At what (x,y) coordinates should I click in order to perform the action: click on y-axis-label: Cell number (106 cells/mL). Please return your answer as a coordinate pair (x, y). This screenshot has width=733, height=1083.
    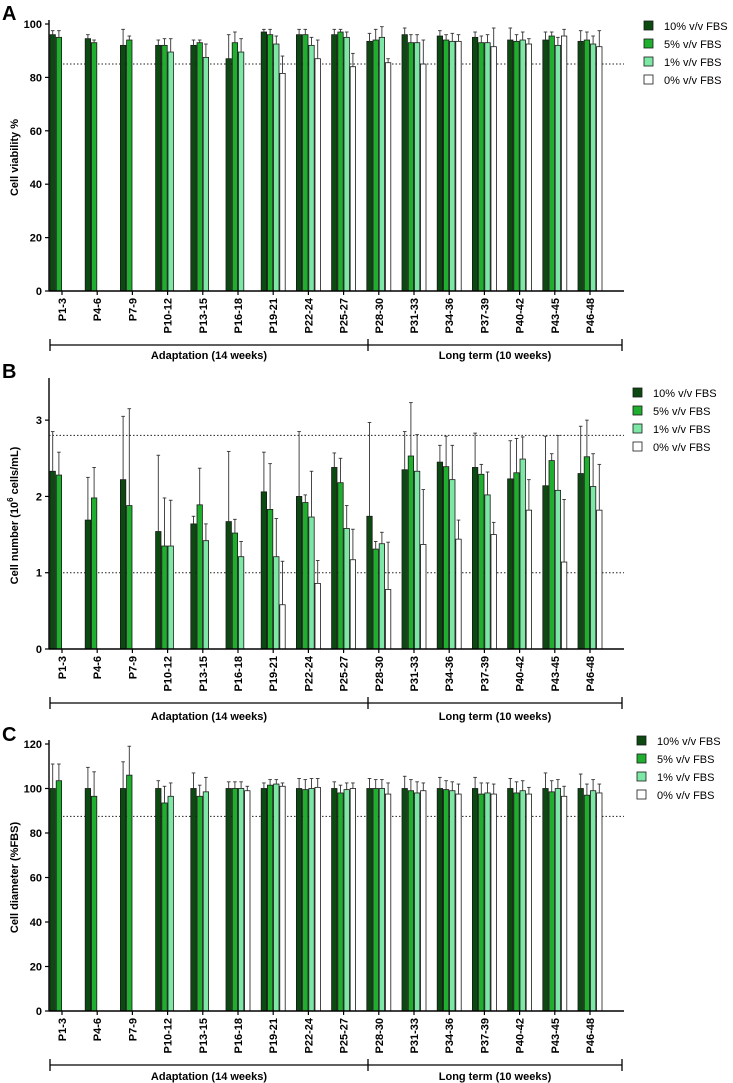
    Looking at the image, I should click on (13, 515).